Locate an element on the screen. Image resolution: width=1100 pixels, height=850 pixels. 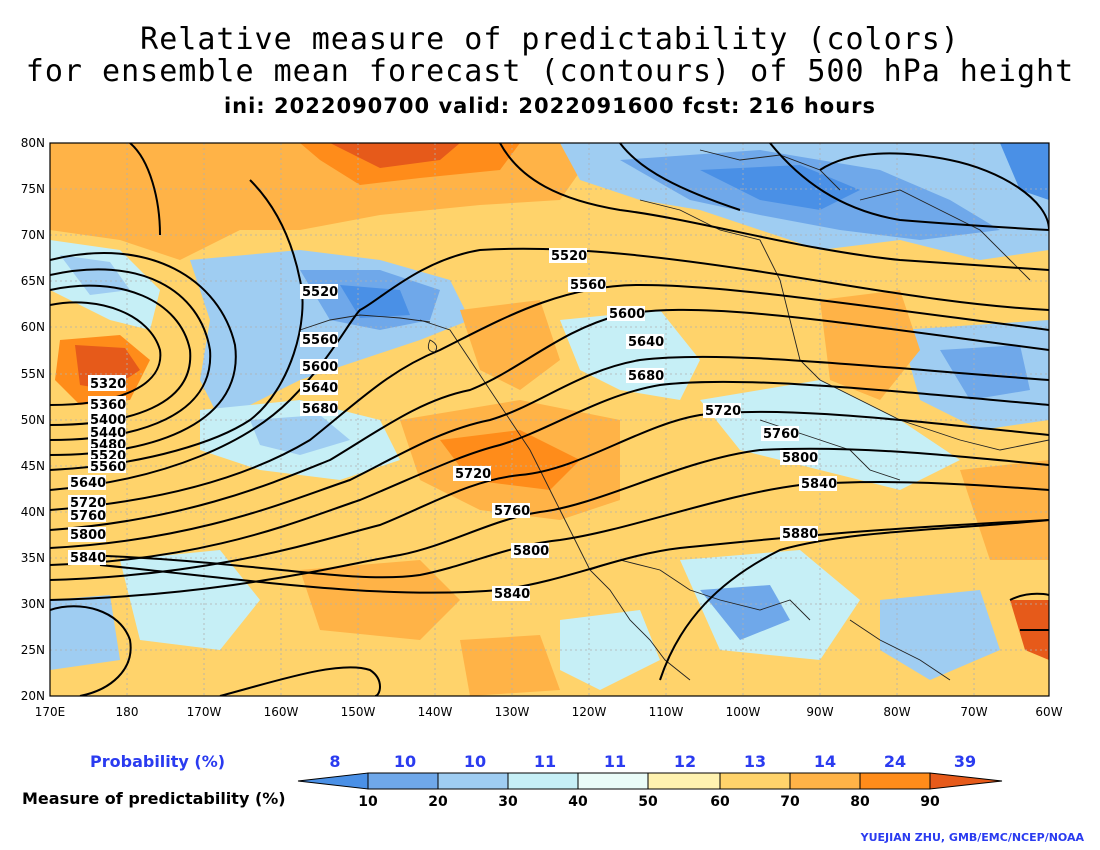
svg-text: 160W is located at coordinates (281, 712).